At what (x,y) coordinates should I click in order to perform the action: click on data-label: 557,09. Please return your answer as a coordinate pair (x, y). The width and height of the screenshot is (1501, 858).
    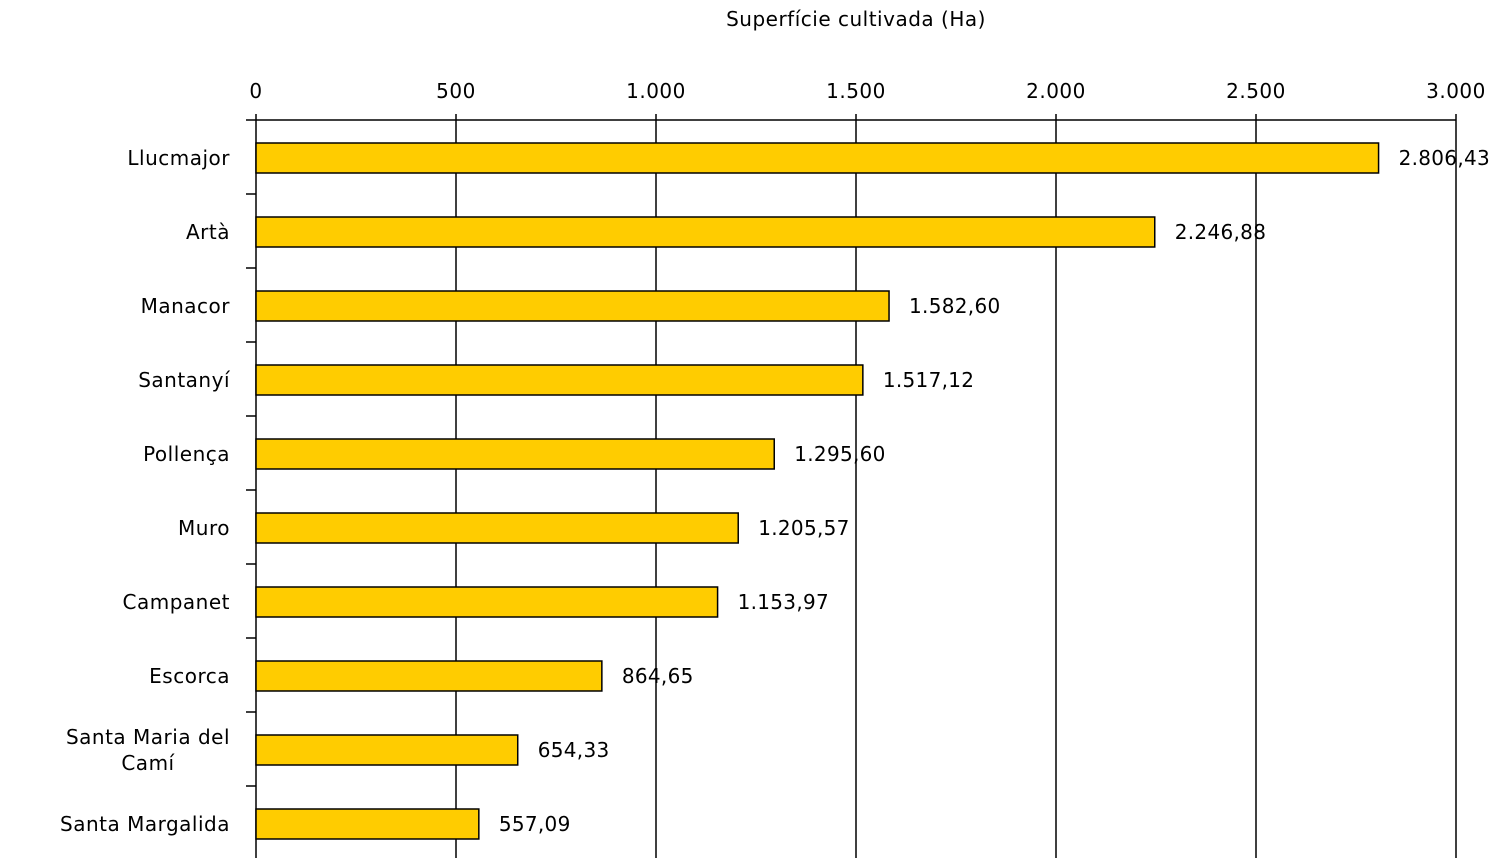
    Looking at the image, I should click on (535, 824).